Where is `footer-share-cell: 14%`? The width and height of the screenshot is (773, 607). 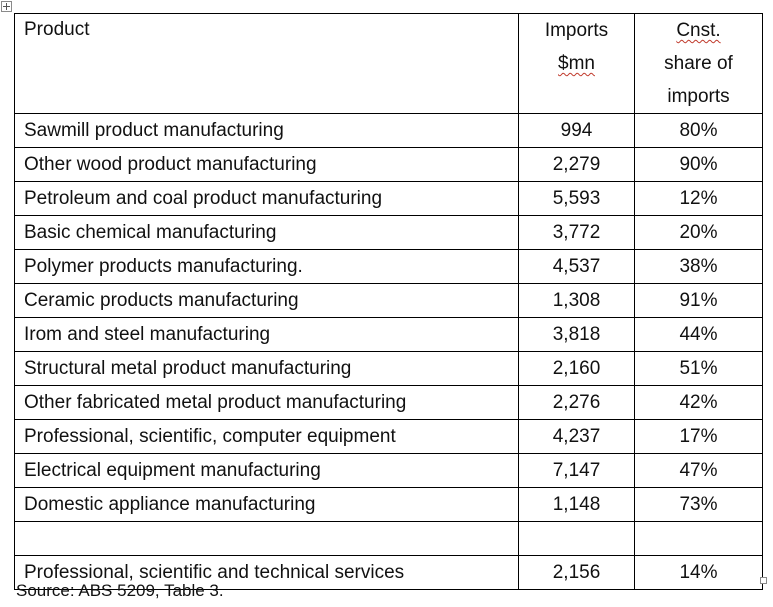
footer-share-cell: 14% is located at coordinates (698, 572).